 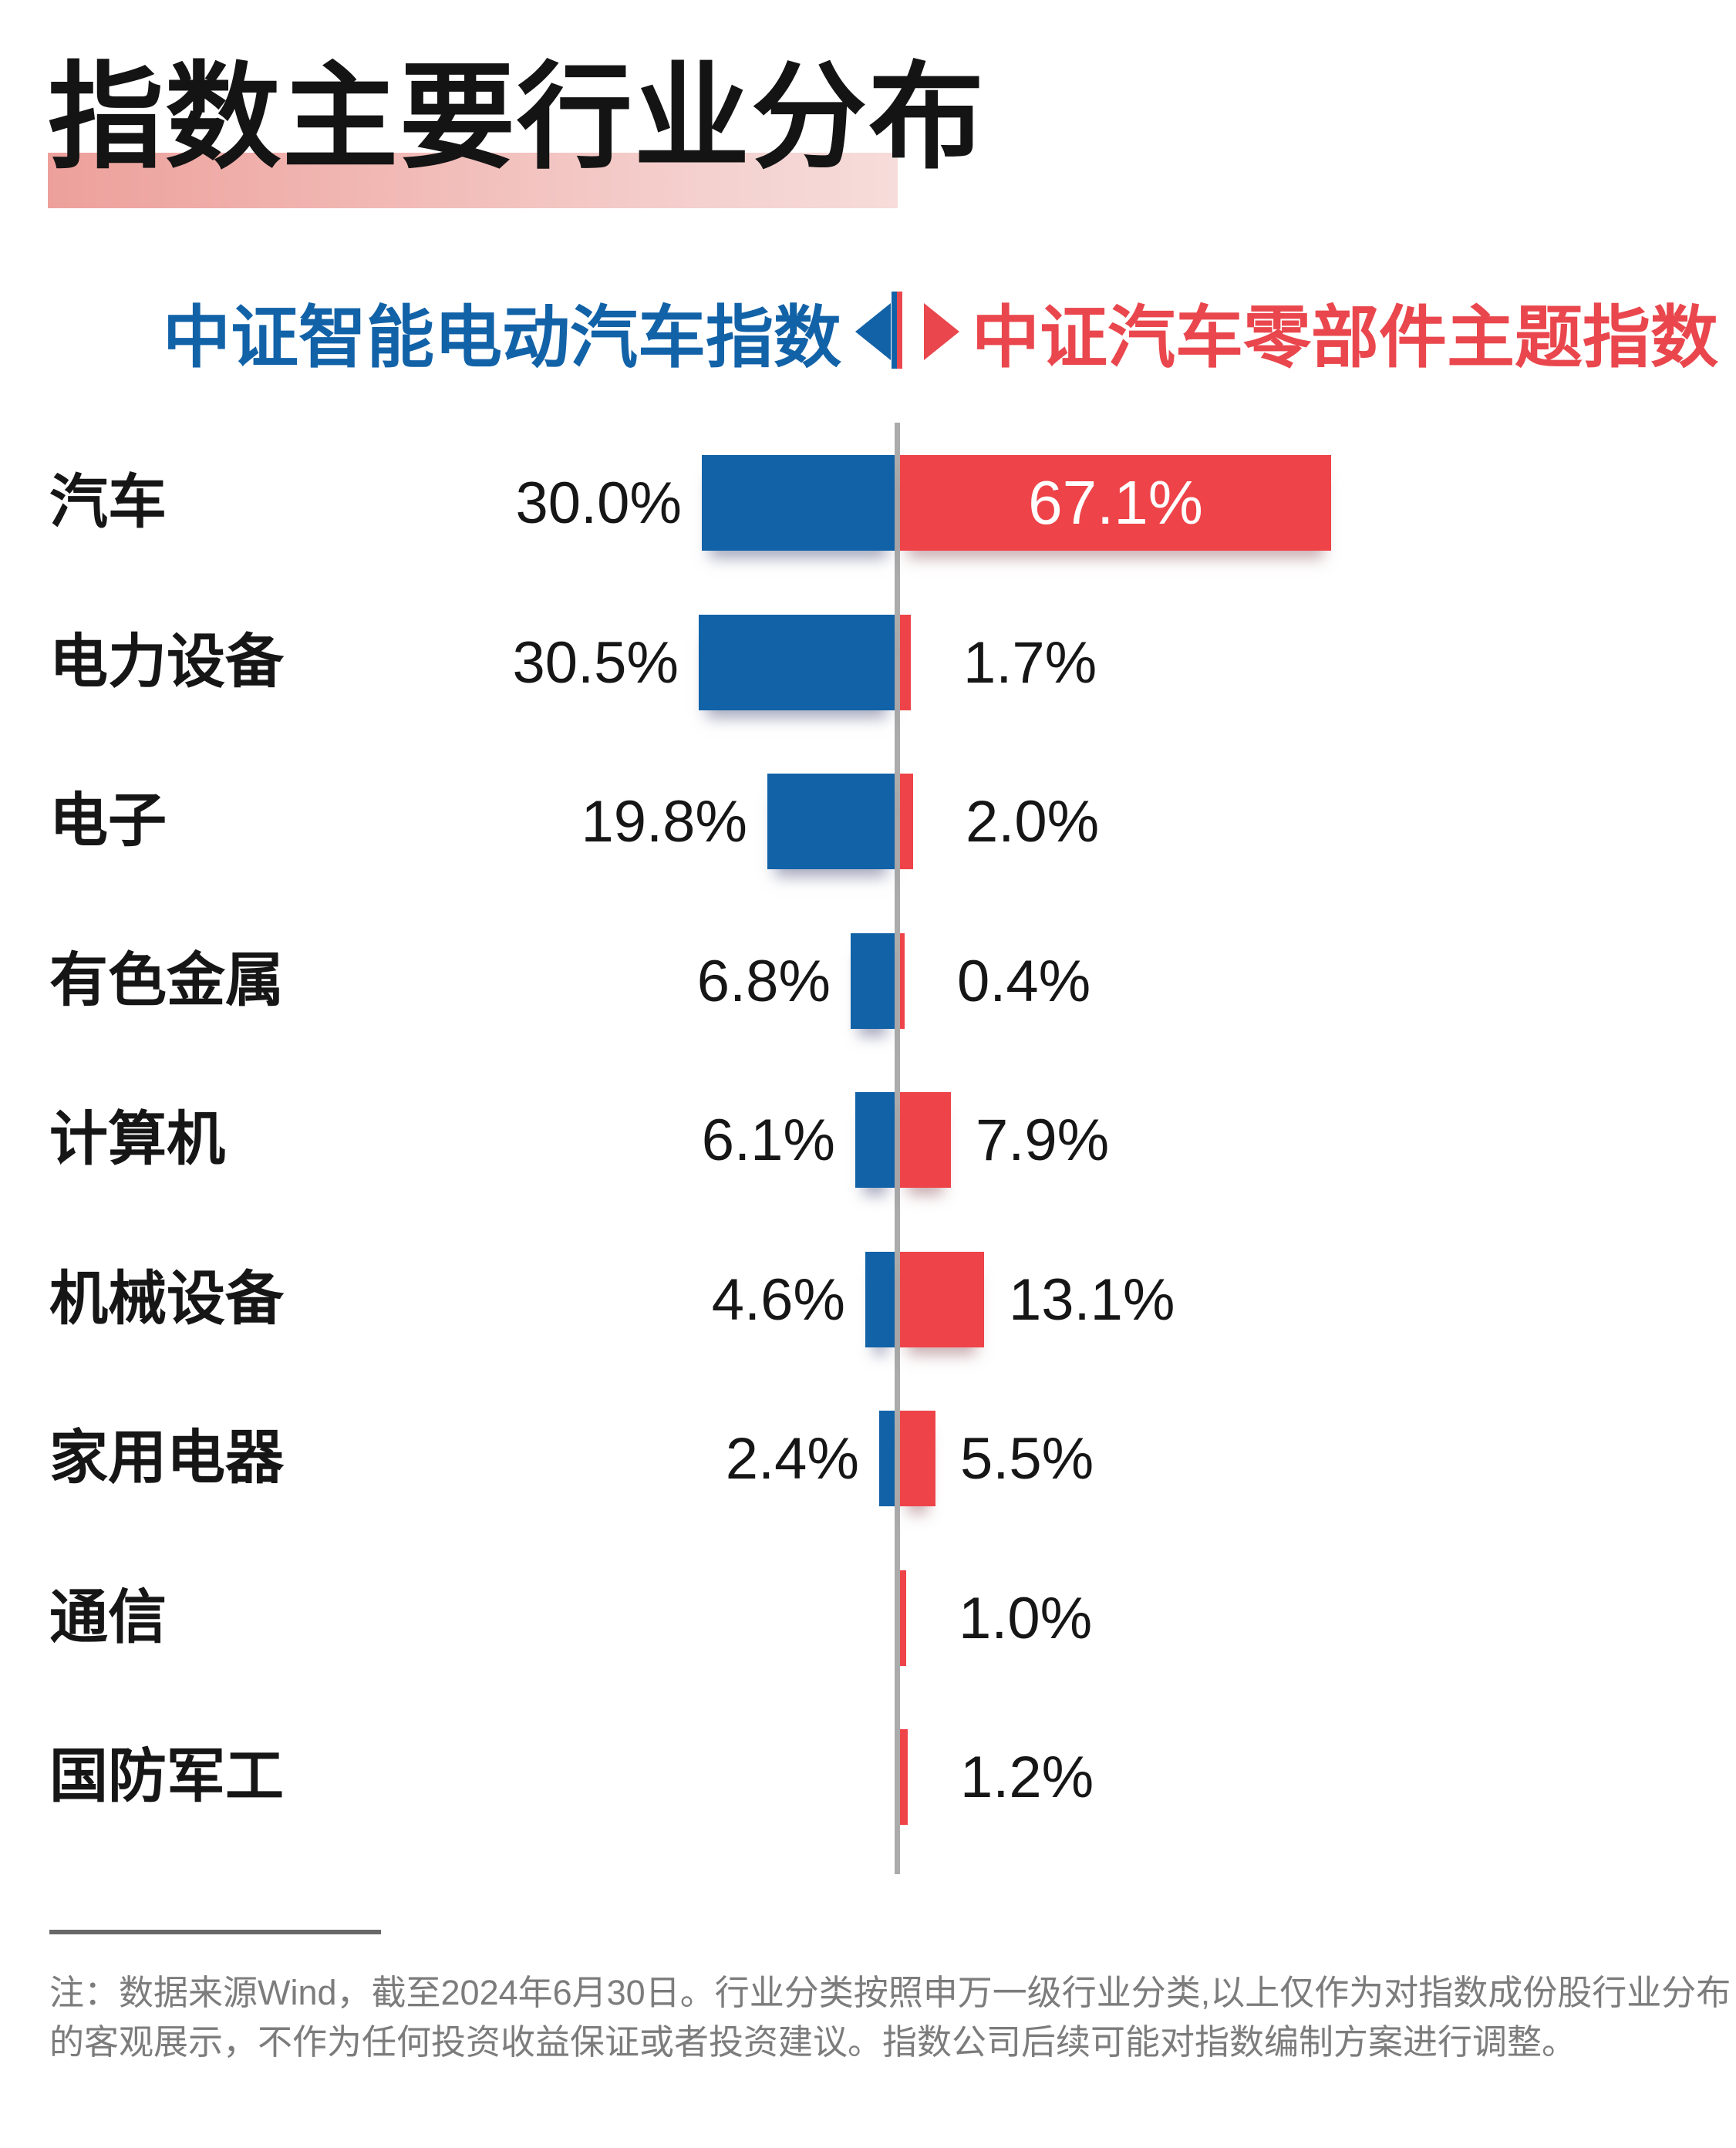 I want to click on chart-row: 家用电器 2.4% 5.5%, so click(x=868, y=1458).